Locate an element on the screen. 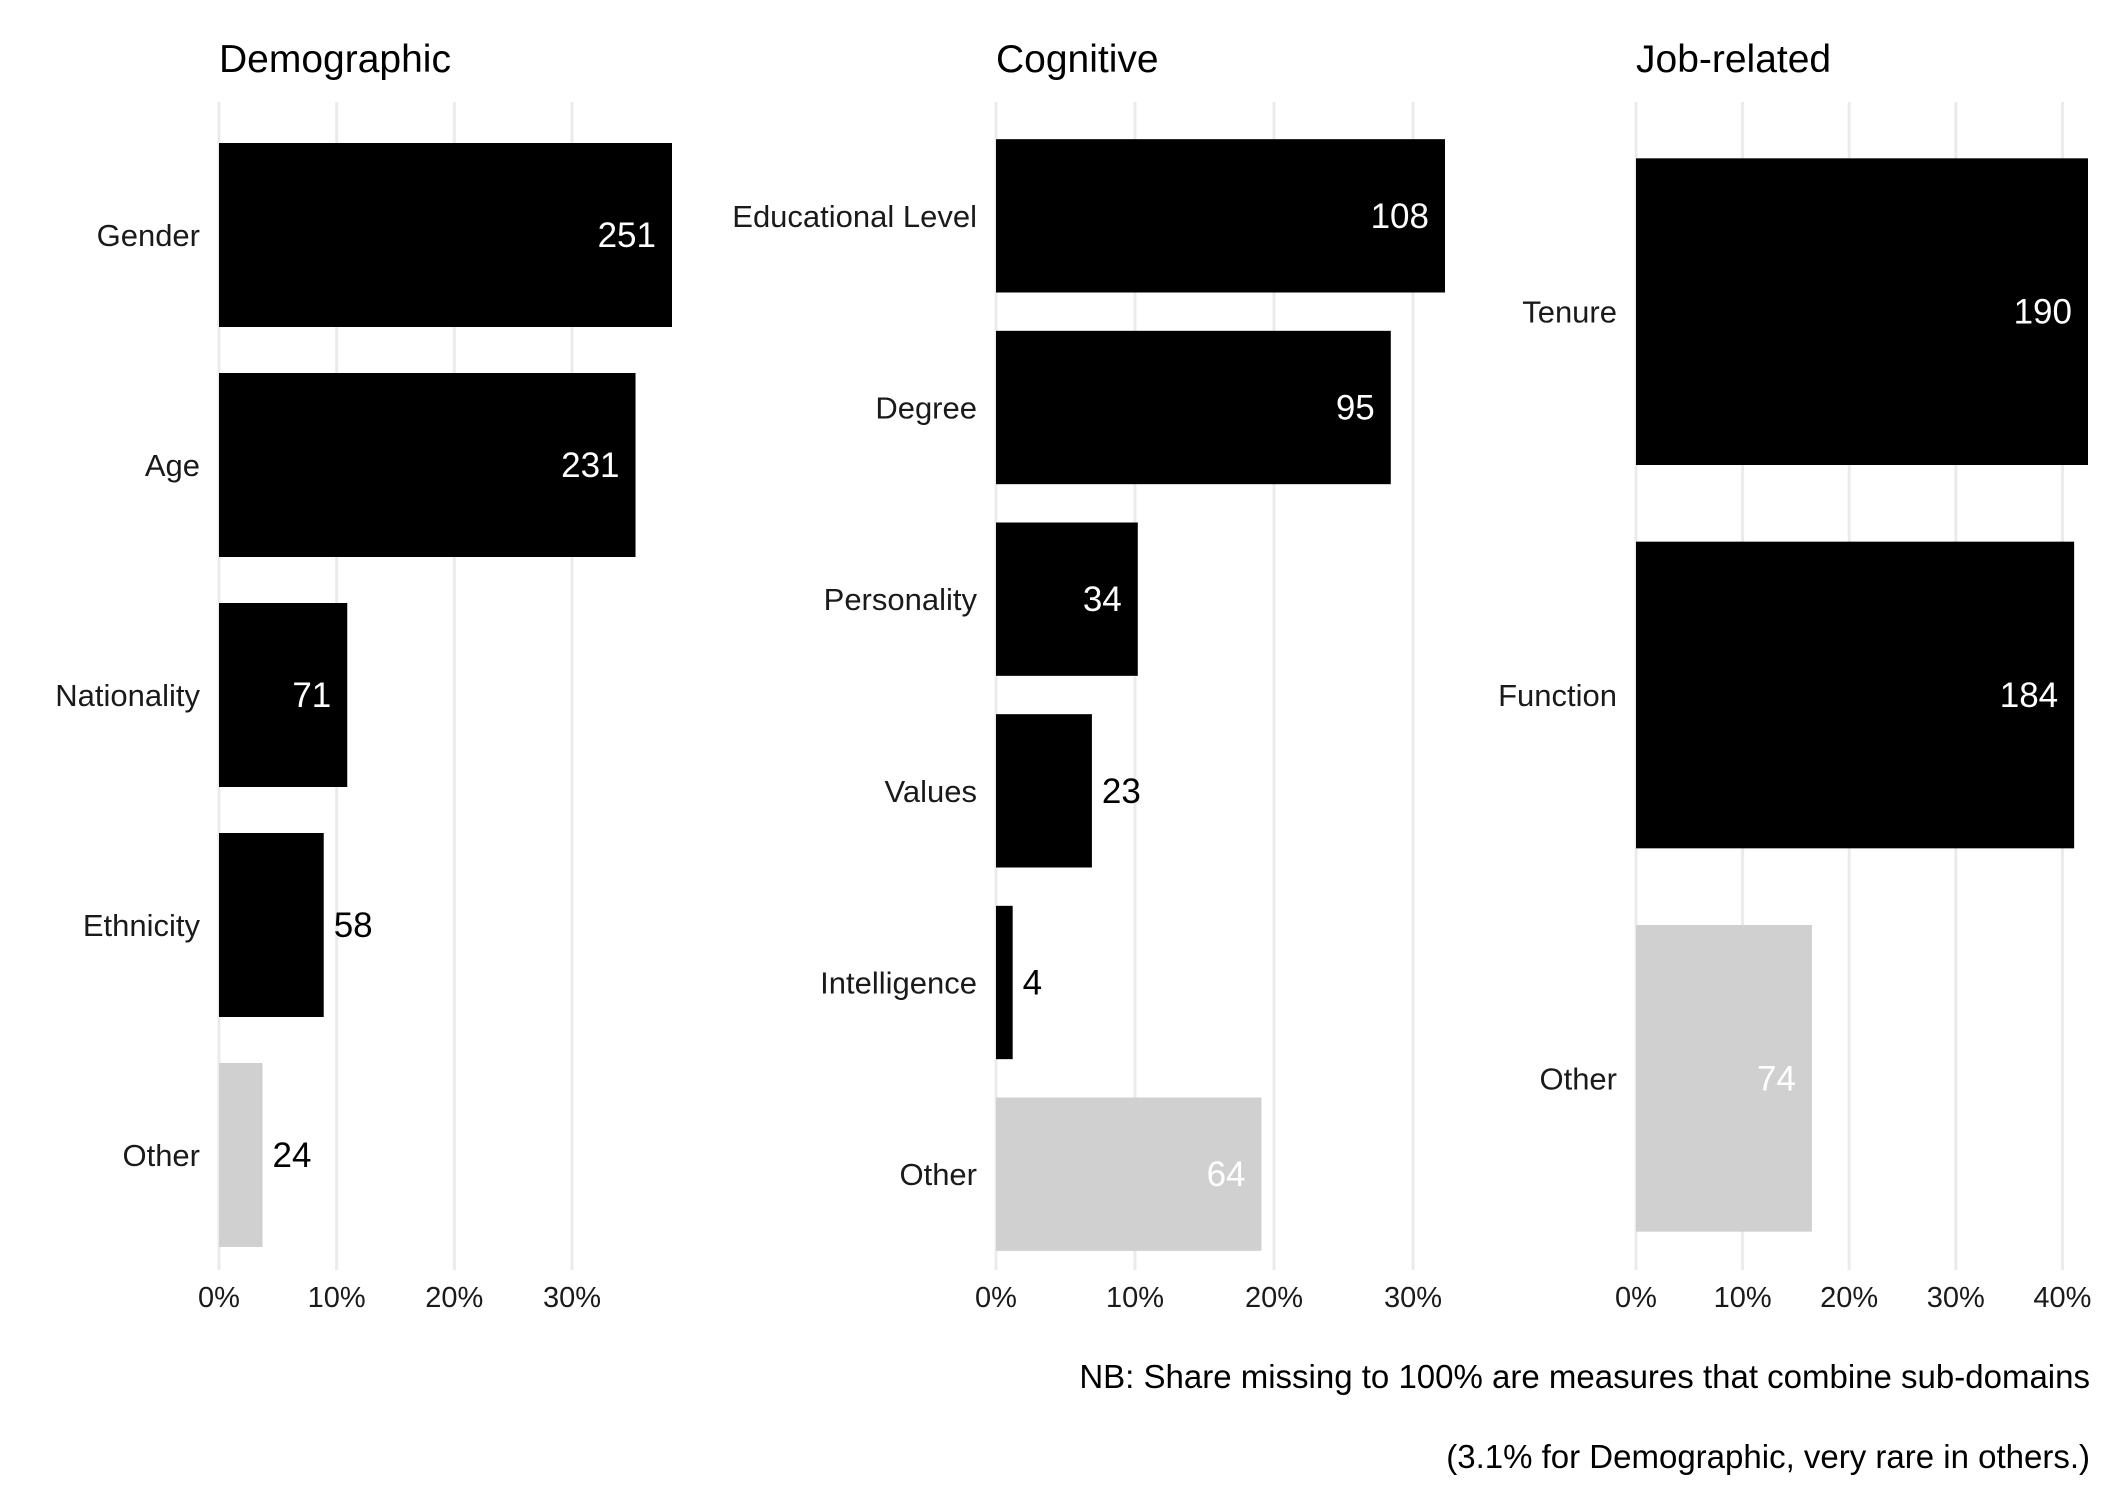 The width and height of the screenshot is (2125, 1499). data-label: 108 is located at coordinates (1400, 216).